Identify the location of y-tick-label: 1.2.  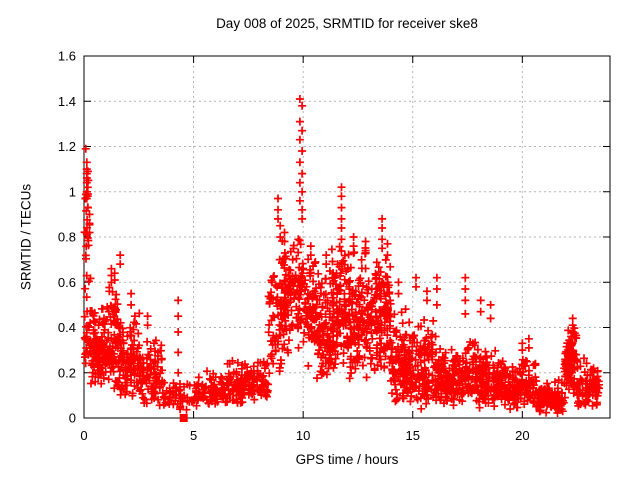
(67, 146).